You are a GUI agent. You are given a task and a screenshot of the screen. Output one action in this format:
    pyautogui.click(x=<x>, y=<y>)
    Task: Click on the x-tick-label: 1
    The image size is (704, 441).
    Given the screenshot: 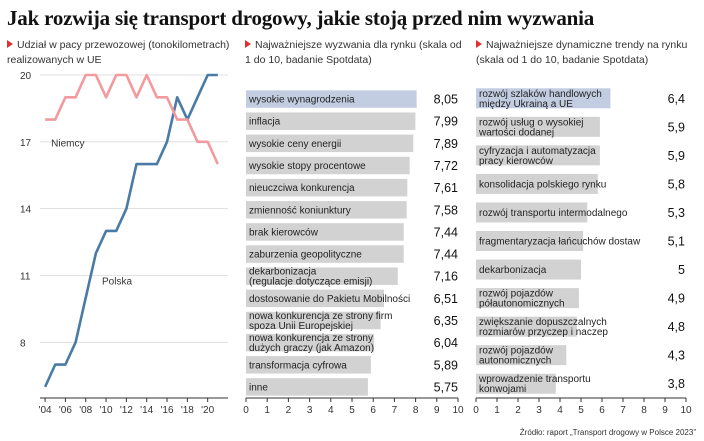 What is the action you would take?
    pyautogui.click(x=497, y=410)
    